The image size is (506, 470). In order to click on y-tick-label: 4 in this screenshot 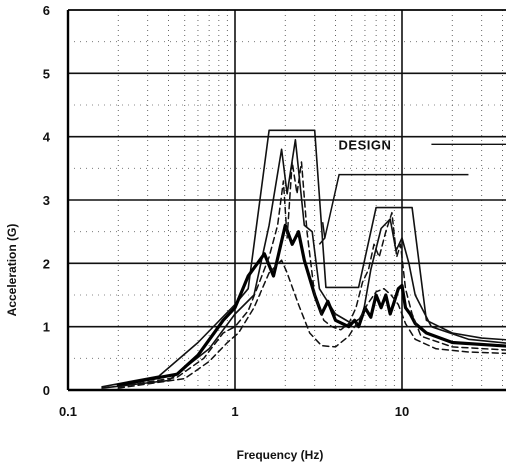, I will do `click(47, 137)`.